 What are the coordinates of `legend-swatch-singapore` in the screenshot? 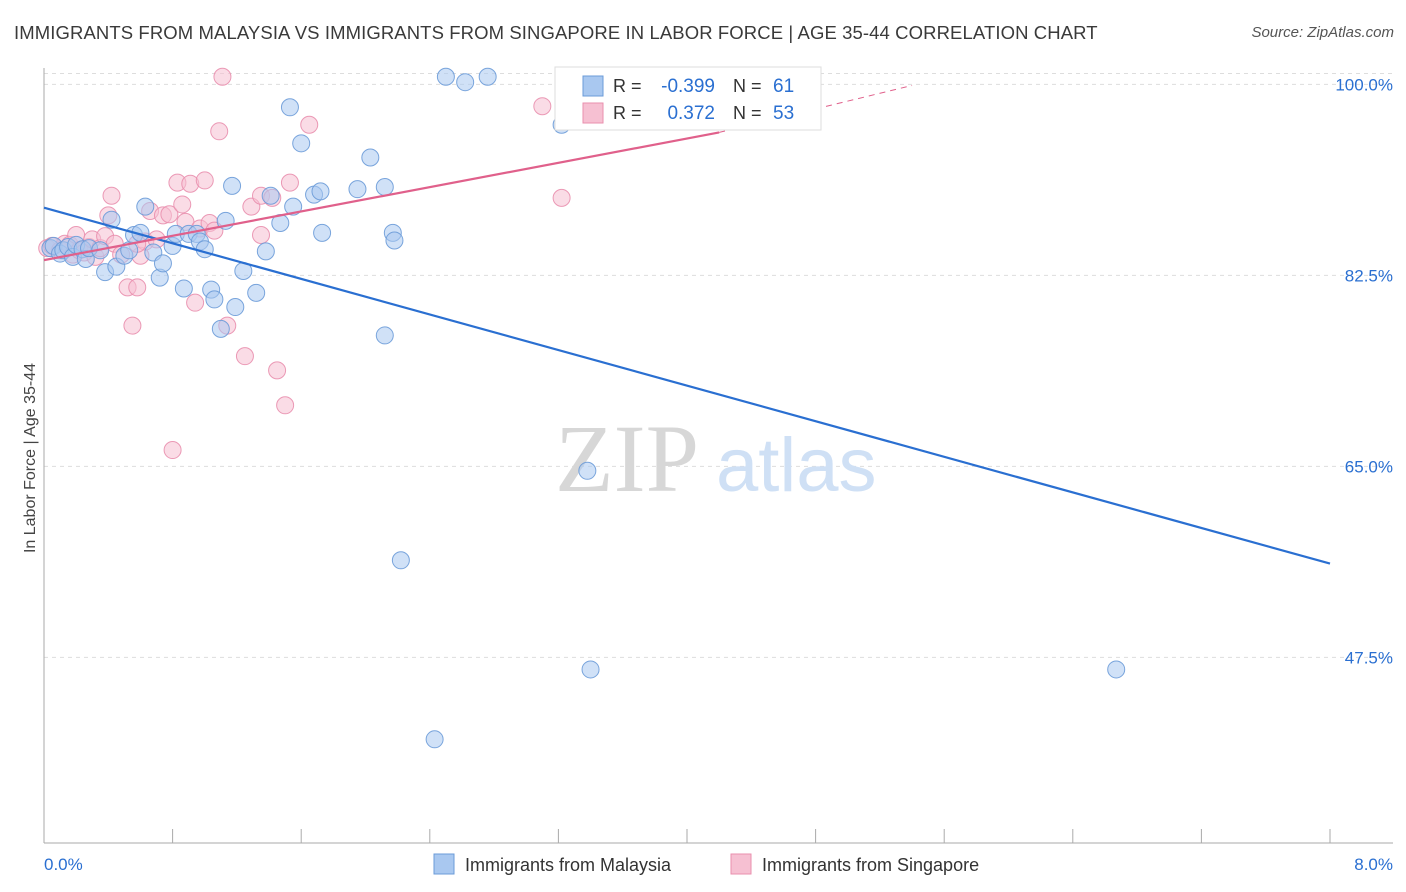 It's located at (741, 864).